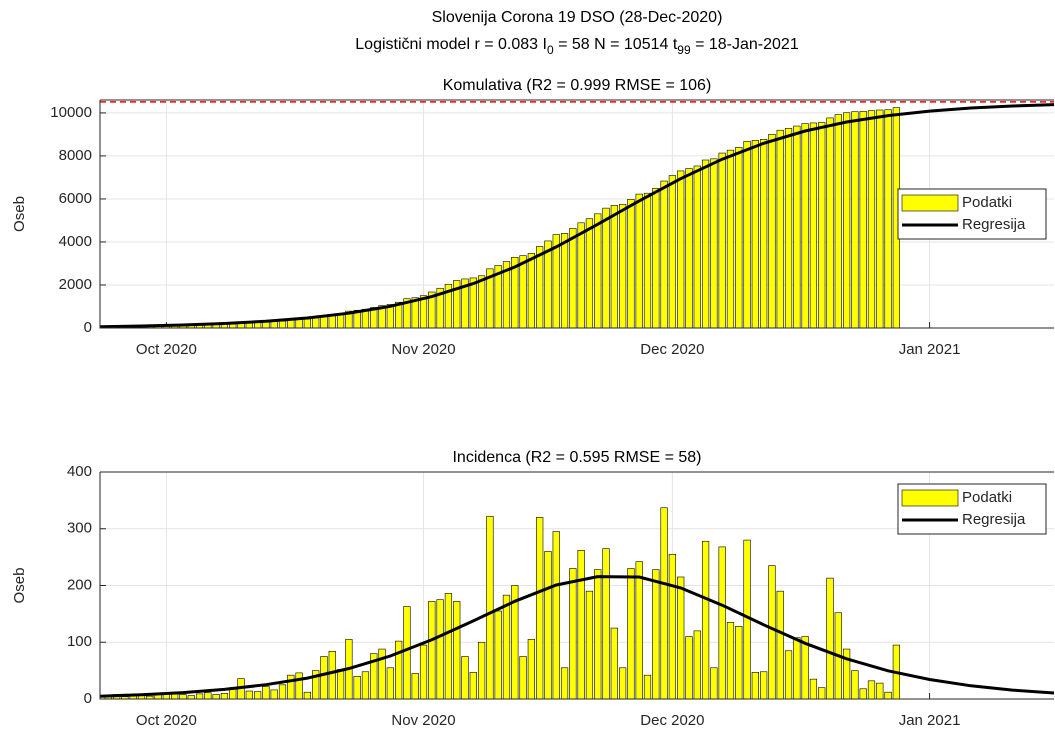  Describe the element at coordinates (75, 198) in the screenshot. I see `y-tick-label: 6000` at that location.